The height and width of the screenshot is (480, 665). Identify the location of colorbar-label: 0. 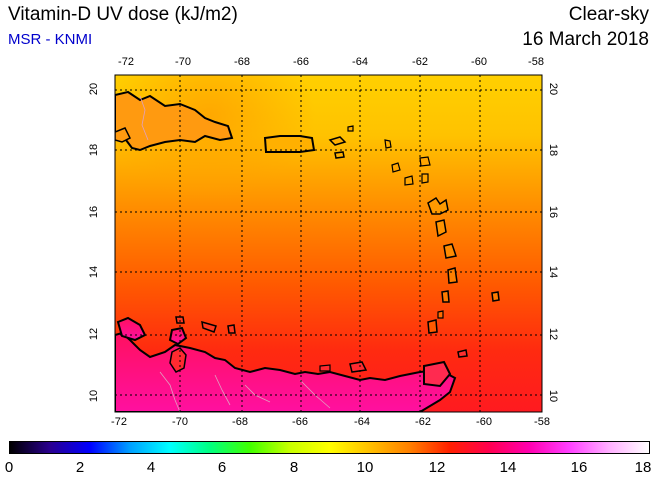
(9, 467).